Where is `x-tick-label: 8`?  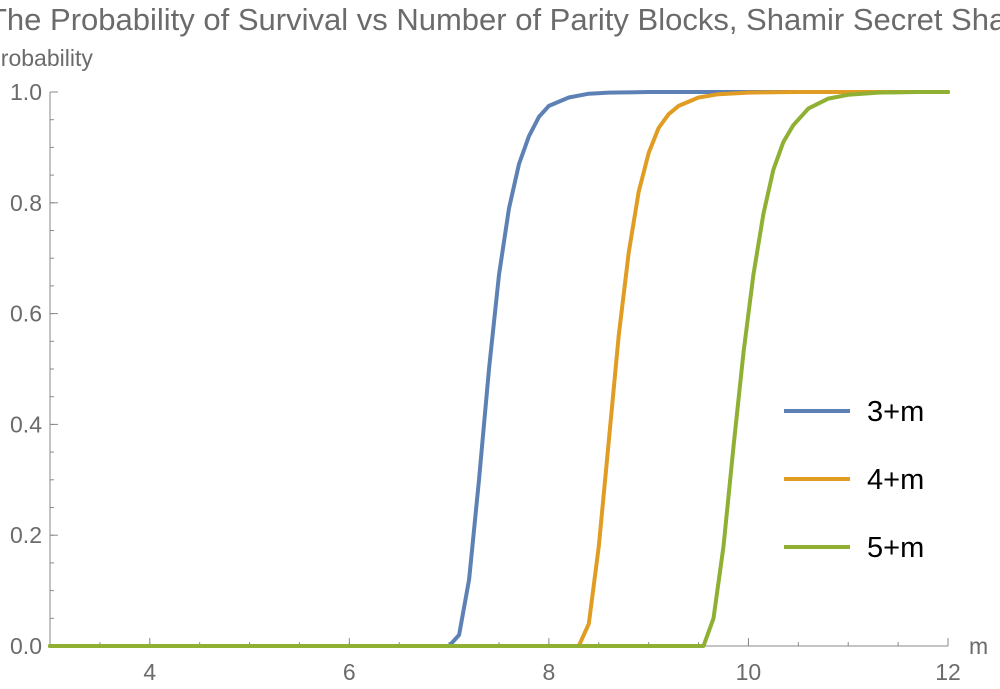
x-tick-label: 8 is located at coordinates (548, 672).